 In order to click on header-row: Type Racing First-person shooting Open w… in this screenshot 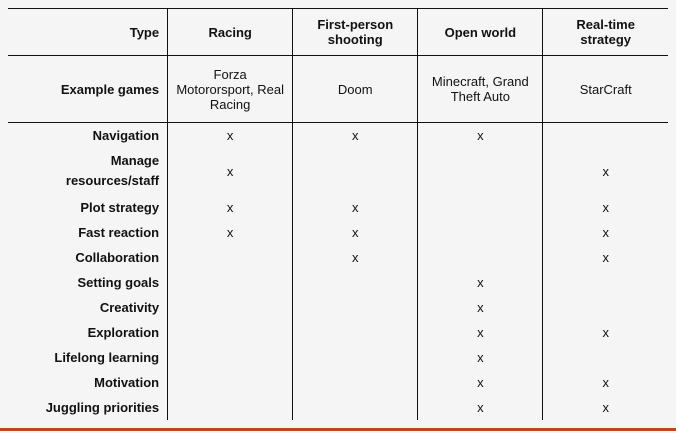, I will do `click(338, 32)`.